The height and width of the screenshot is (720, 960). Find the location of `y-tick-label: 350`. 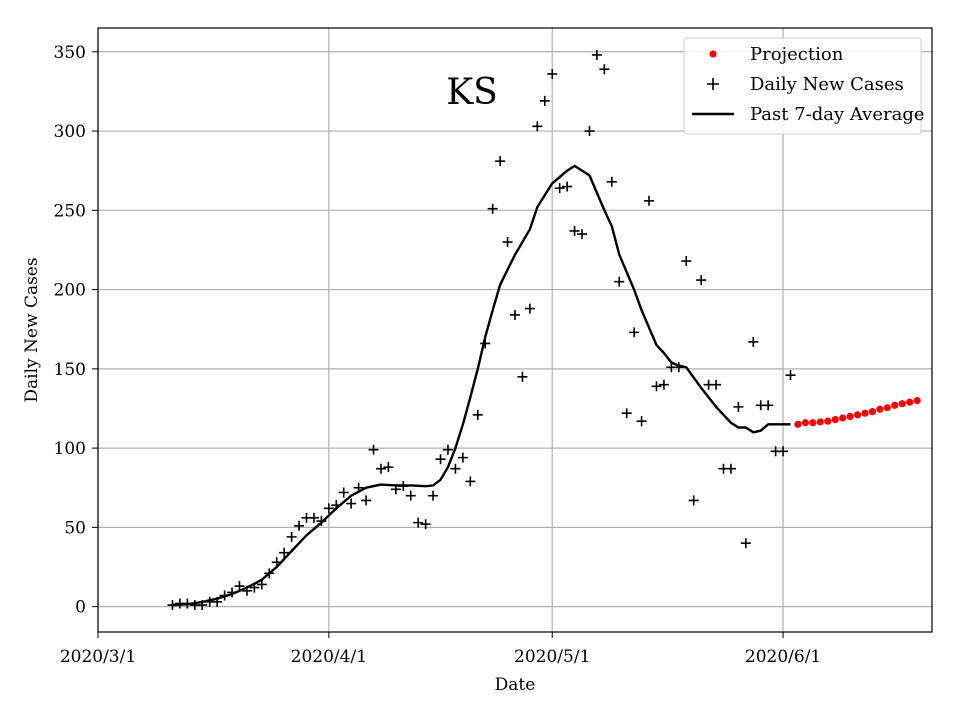

y-tick-label: 350 is located at coordinates (70, 53).